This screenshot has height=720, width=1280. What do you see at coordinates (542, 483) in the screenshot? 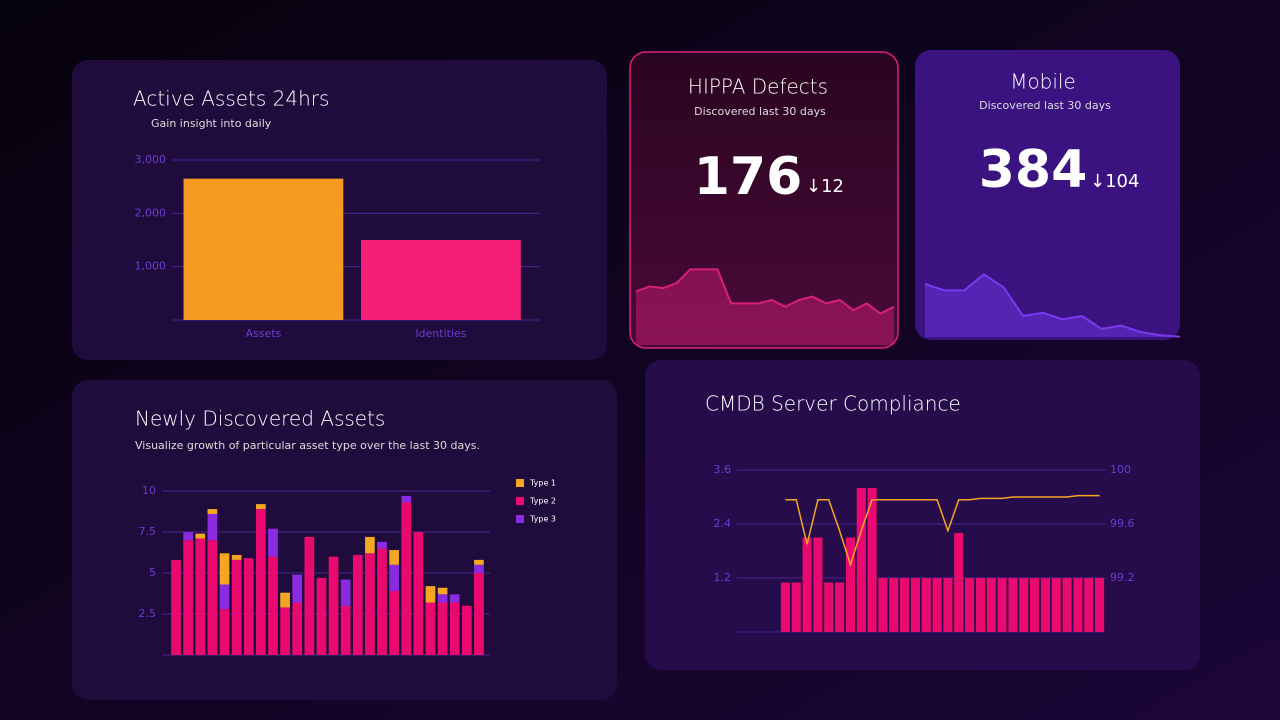
I see `legend-label: Type 1` at bounding box center [542, 483].